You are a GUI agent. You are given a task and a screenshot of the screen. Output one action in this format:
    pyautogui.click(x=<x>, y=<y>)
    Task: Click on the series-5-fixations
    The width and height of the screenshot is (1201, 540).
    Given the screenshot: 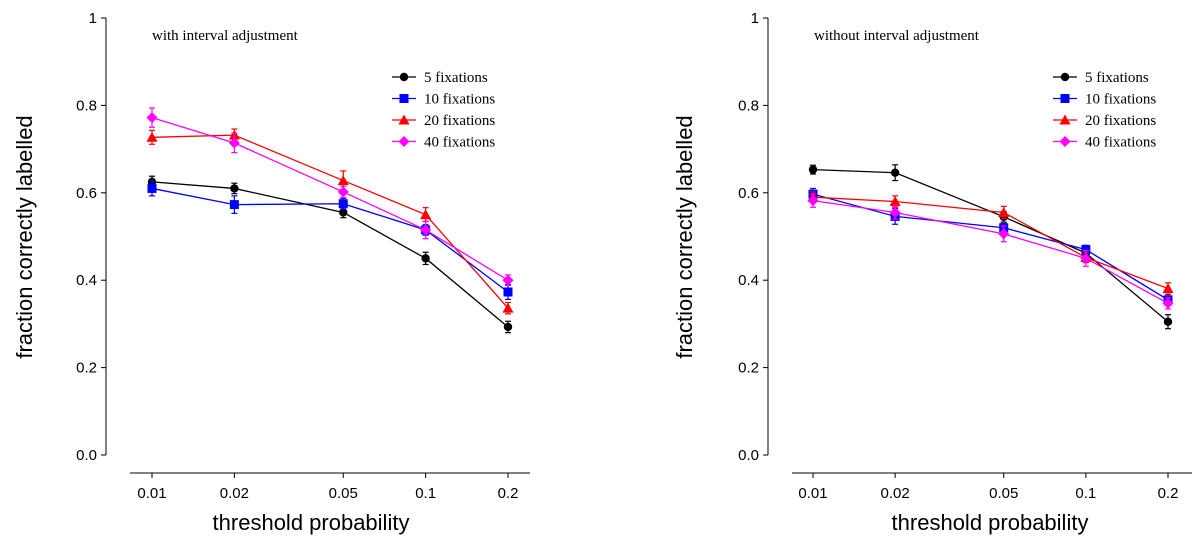 What is the action you would take?
    pyautogui.click(x=990, y=247)
    